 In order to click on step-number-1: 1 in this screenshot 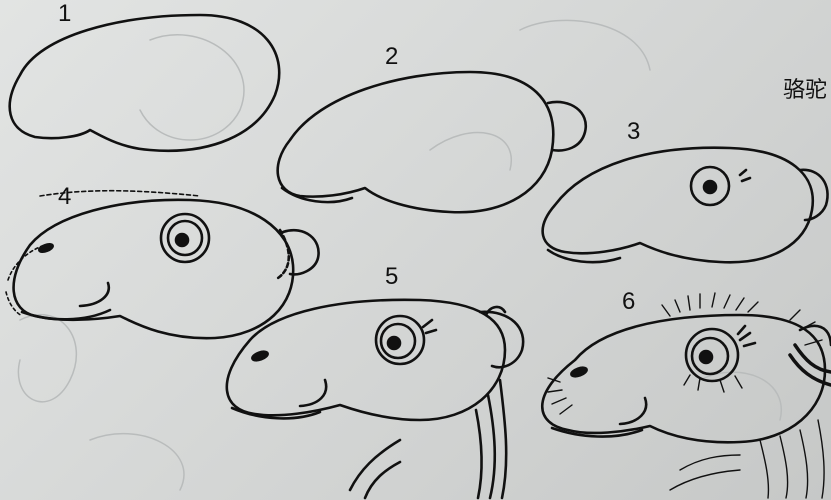, I will do `click(65, 13)`.